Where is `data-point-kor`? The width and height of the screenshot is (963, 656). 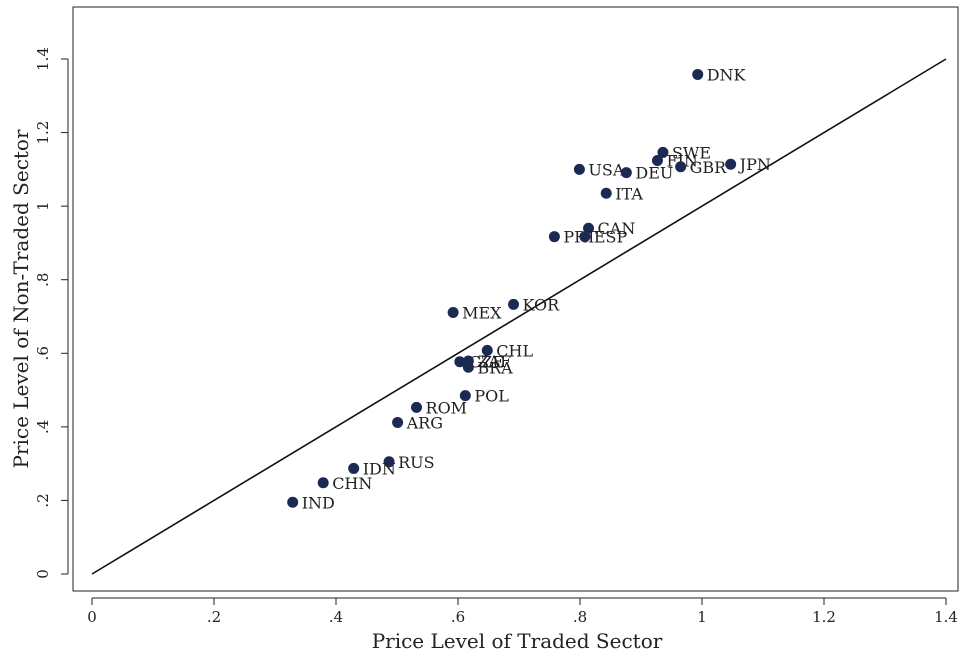
data-point-kor is located at coordinates (514, 304).